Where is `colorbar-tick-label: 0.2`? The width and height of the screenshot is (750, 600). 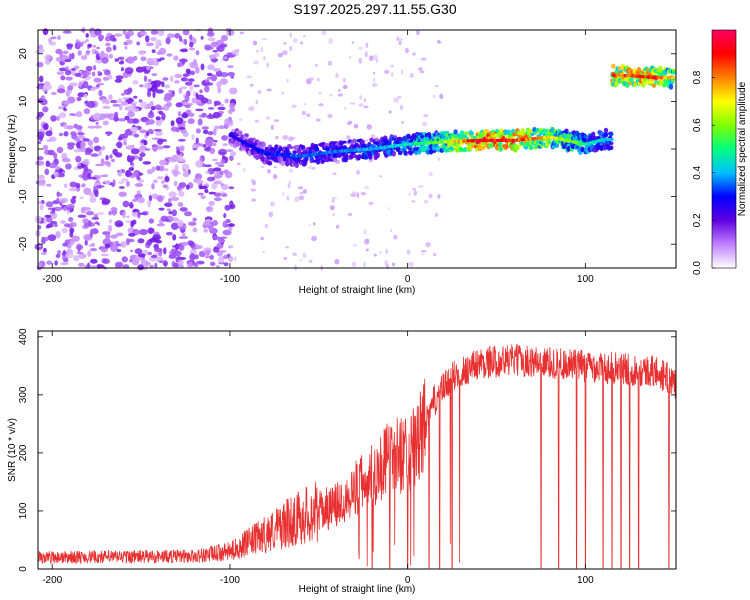
colorbar-tick-label: 0.2 is located at coordinates (697, 220).